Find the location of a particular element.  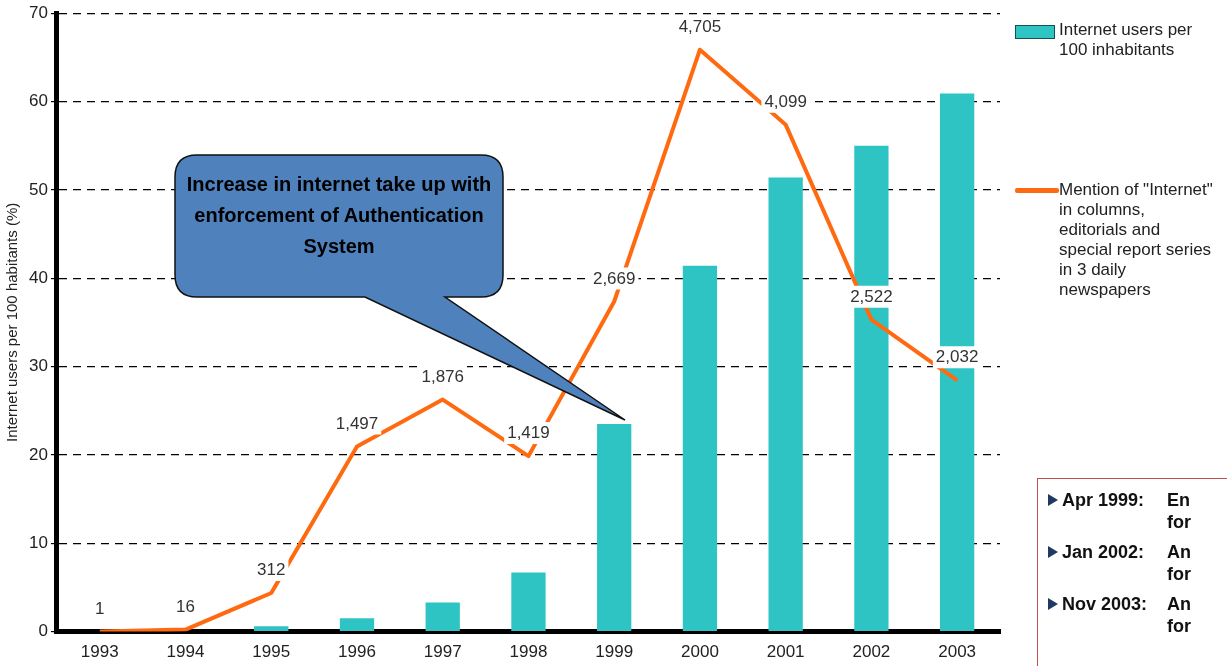

y-tick-label: 30 is located at coordinates (38, 366).